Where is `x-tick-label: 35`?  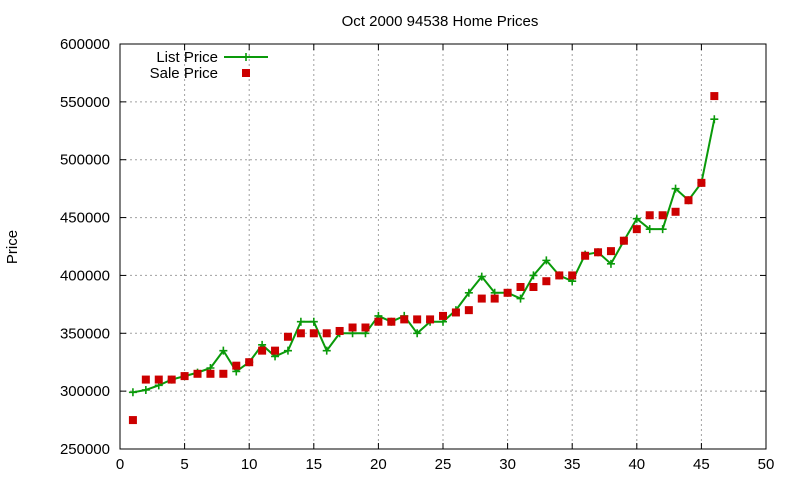
x-tick-label: 35 is located at coordinates (572, 464).